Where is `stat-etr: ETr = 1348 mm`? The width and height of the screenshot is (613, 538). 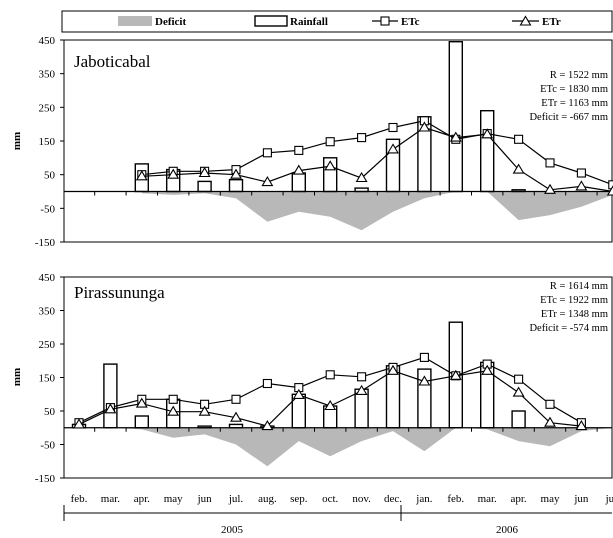 stat-etr: ETr = 1348 mm is located at coordinates (574, 314).